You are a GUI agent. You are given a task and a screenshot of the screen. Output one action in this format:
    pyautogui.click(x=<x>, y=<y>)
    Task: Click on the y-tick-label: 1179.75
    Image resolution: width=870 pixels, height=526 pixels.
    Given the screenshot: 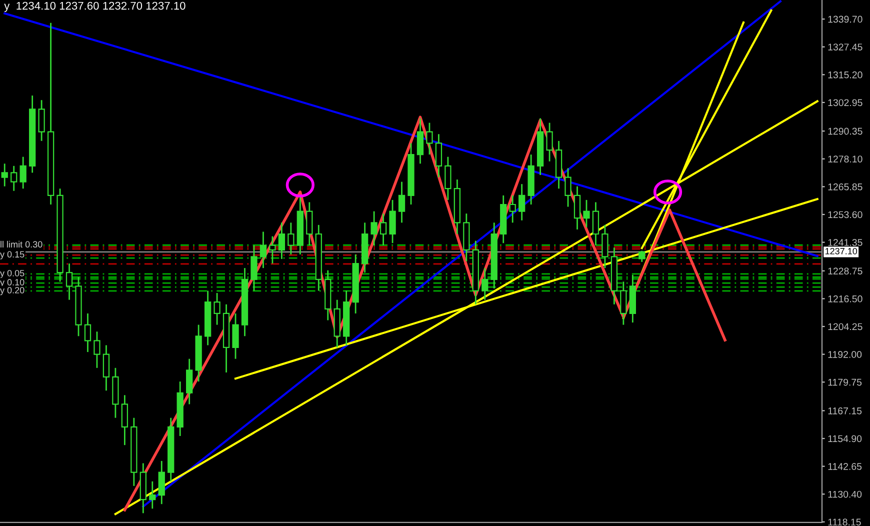 What is the action you would take?
    pyautogui.click(x=845, y=382)
    